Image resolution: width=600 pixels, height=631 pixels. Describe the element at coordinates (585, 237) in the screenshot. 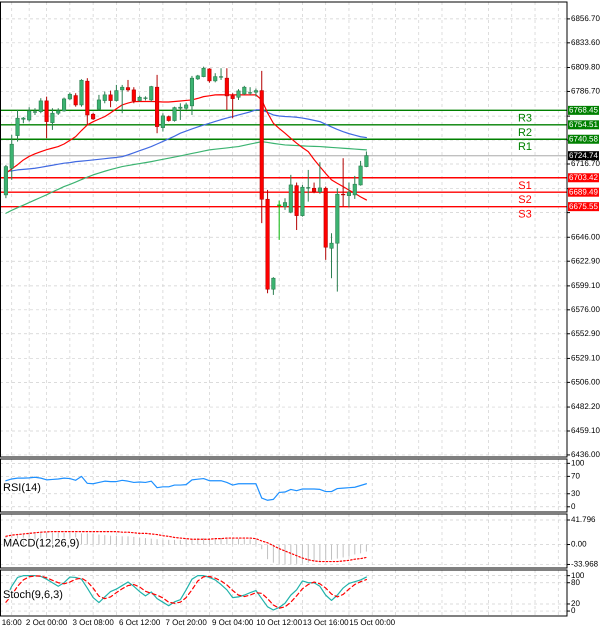

I see `y-tick-label: 6646.00` at that location.